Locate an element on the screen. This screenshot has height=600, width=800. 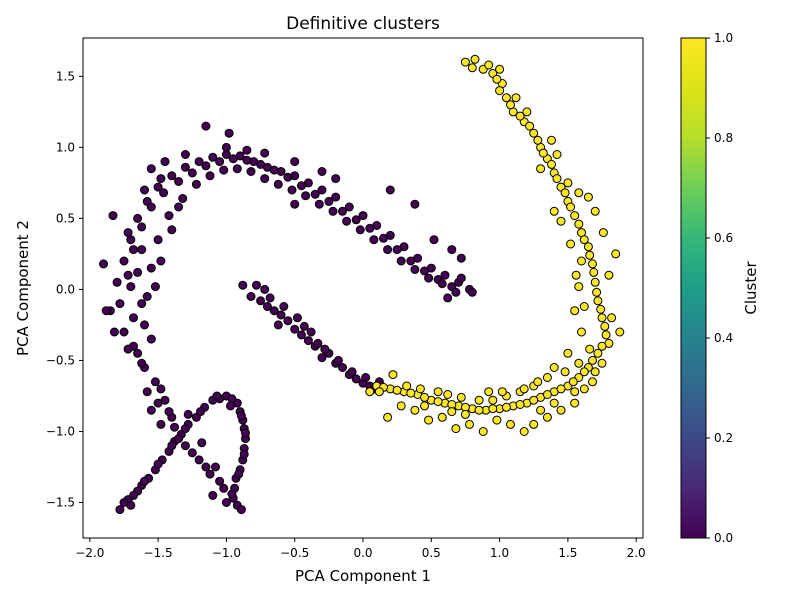
colorbar is located at coordinates (693, 288).